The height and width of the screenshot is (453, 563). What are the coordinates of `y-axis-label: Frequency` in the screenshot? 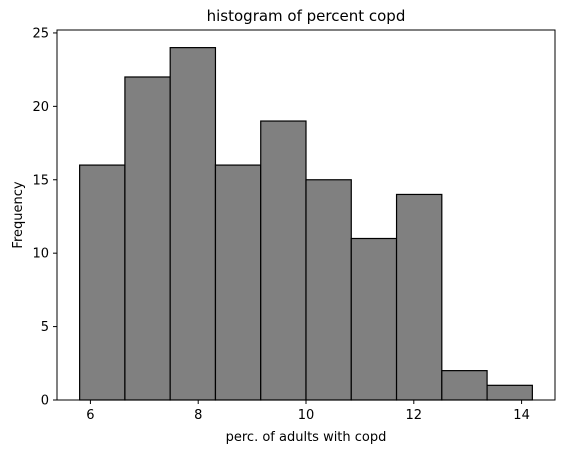 It's located at (18, 214).